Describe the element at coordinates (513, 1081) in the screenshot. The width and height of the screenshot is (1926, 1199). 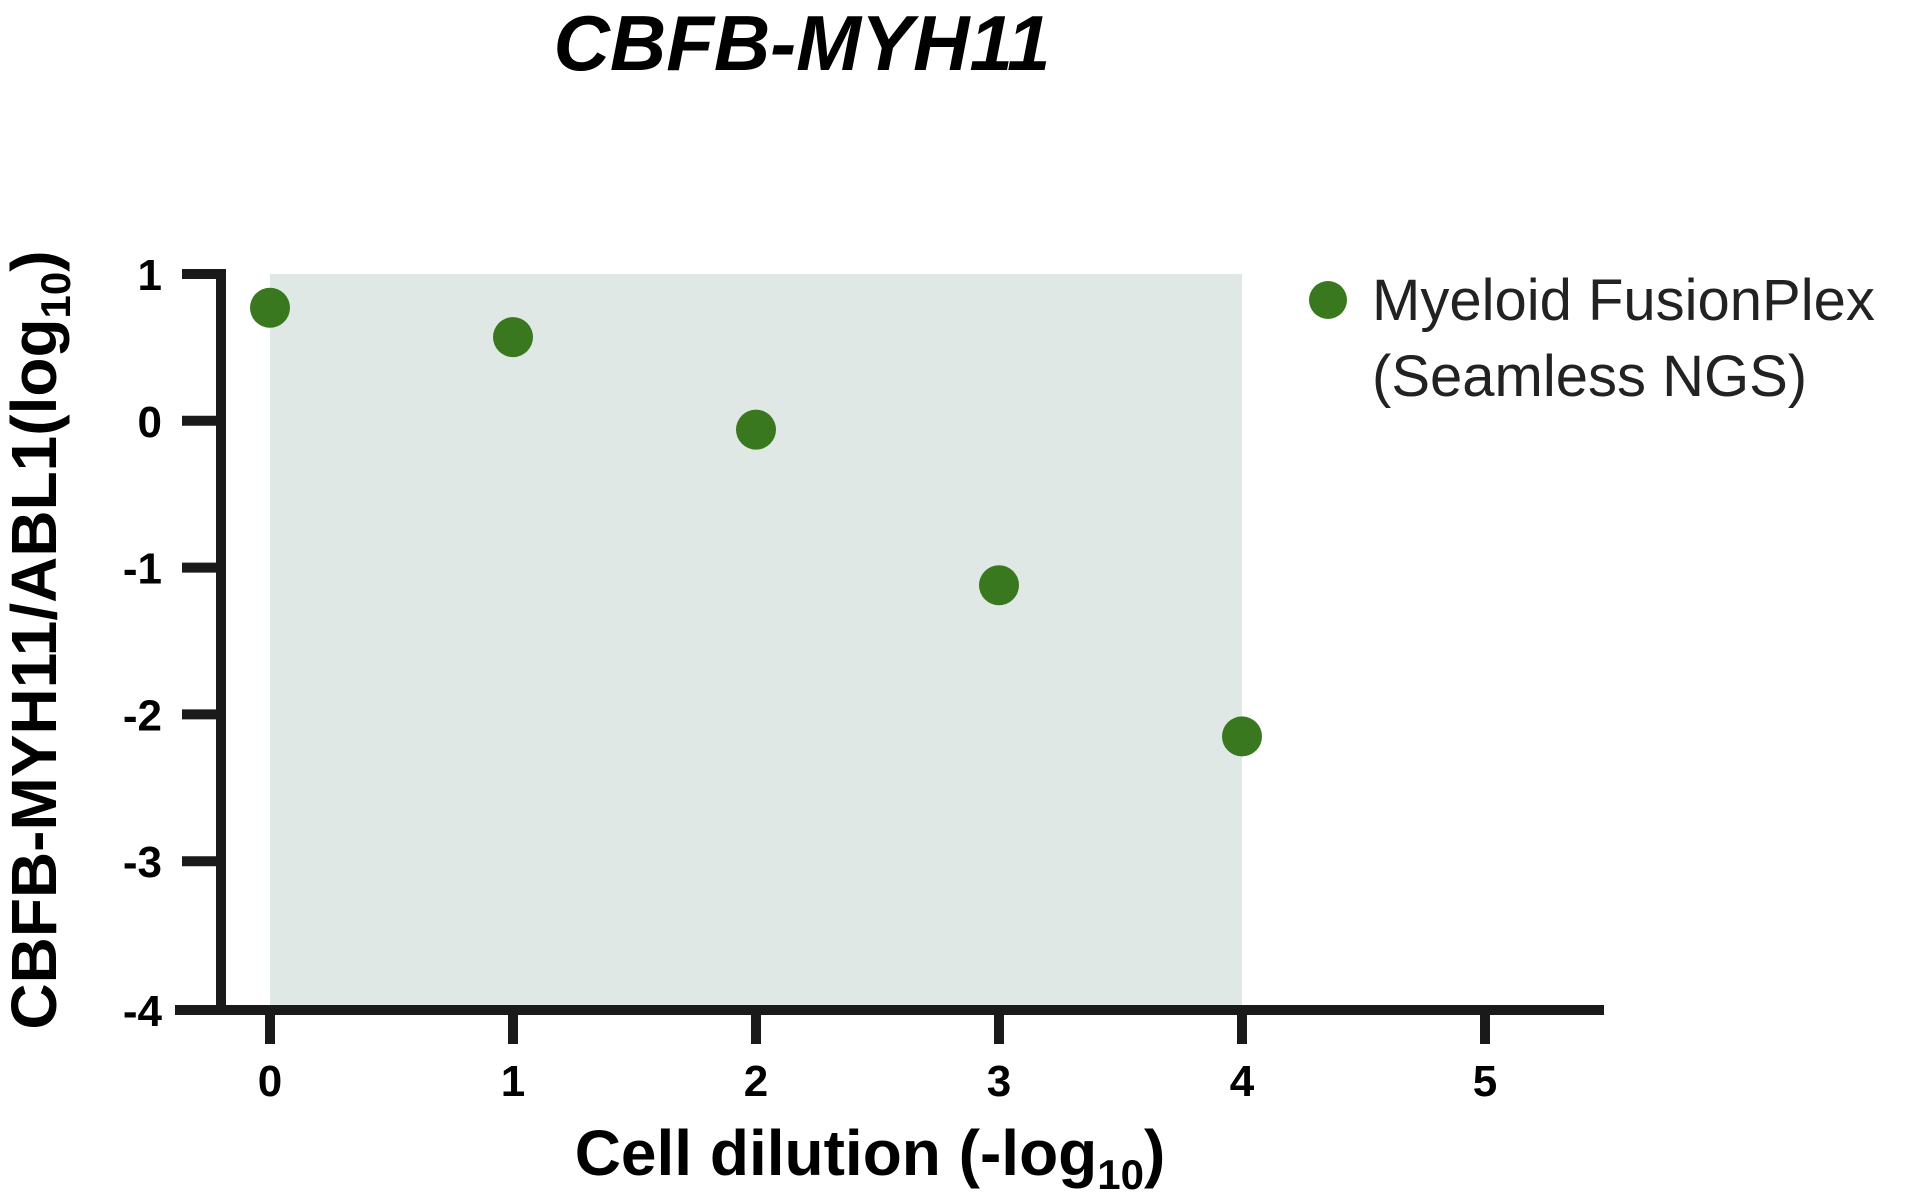
I see `x-tick-label: 1` at that location.